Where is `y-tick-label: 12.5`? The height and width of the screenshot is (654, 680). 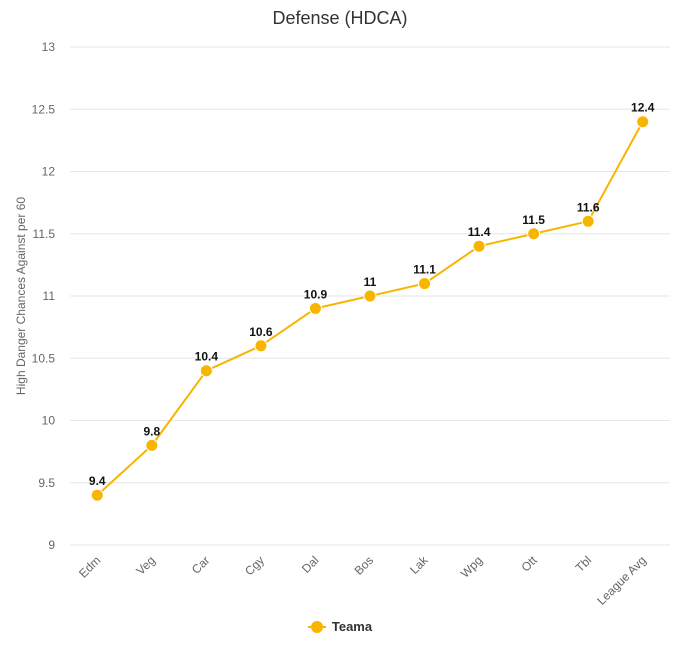
y-tick-label: 12.5 is located at coordinates (44, 109).